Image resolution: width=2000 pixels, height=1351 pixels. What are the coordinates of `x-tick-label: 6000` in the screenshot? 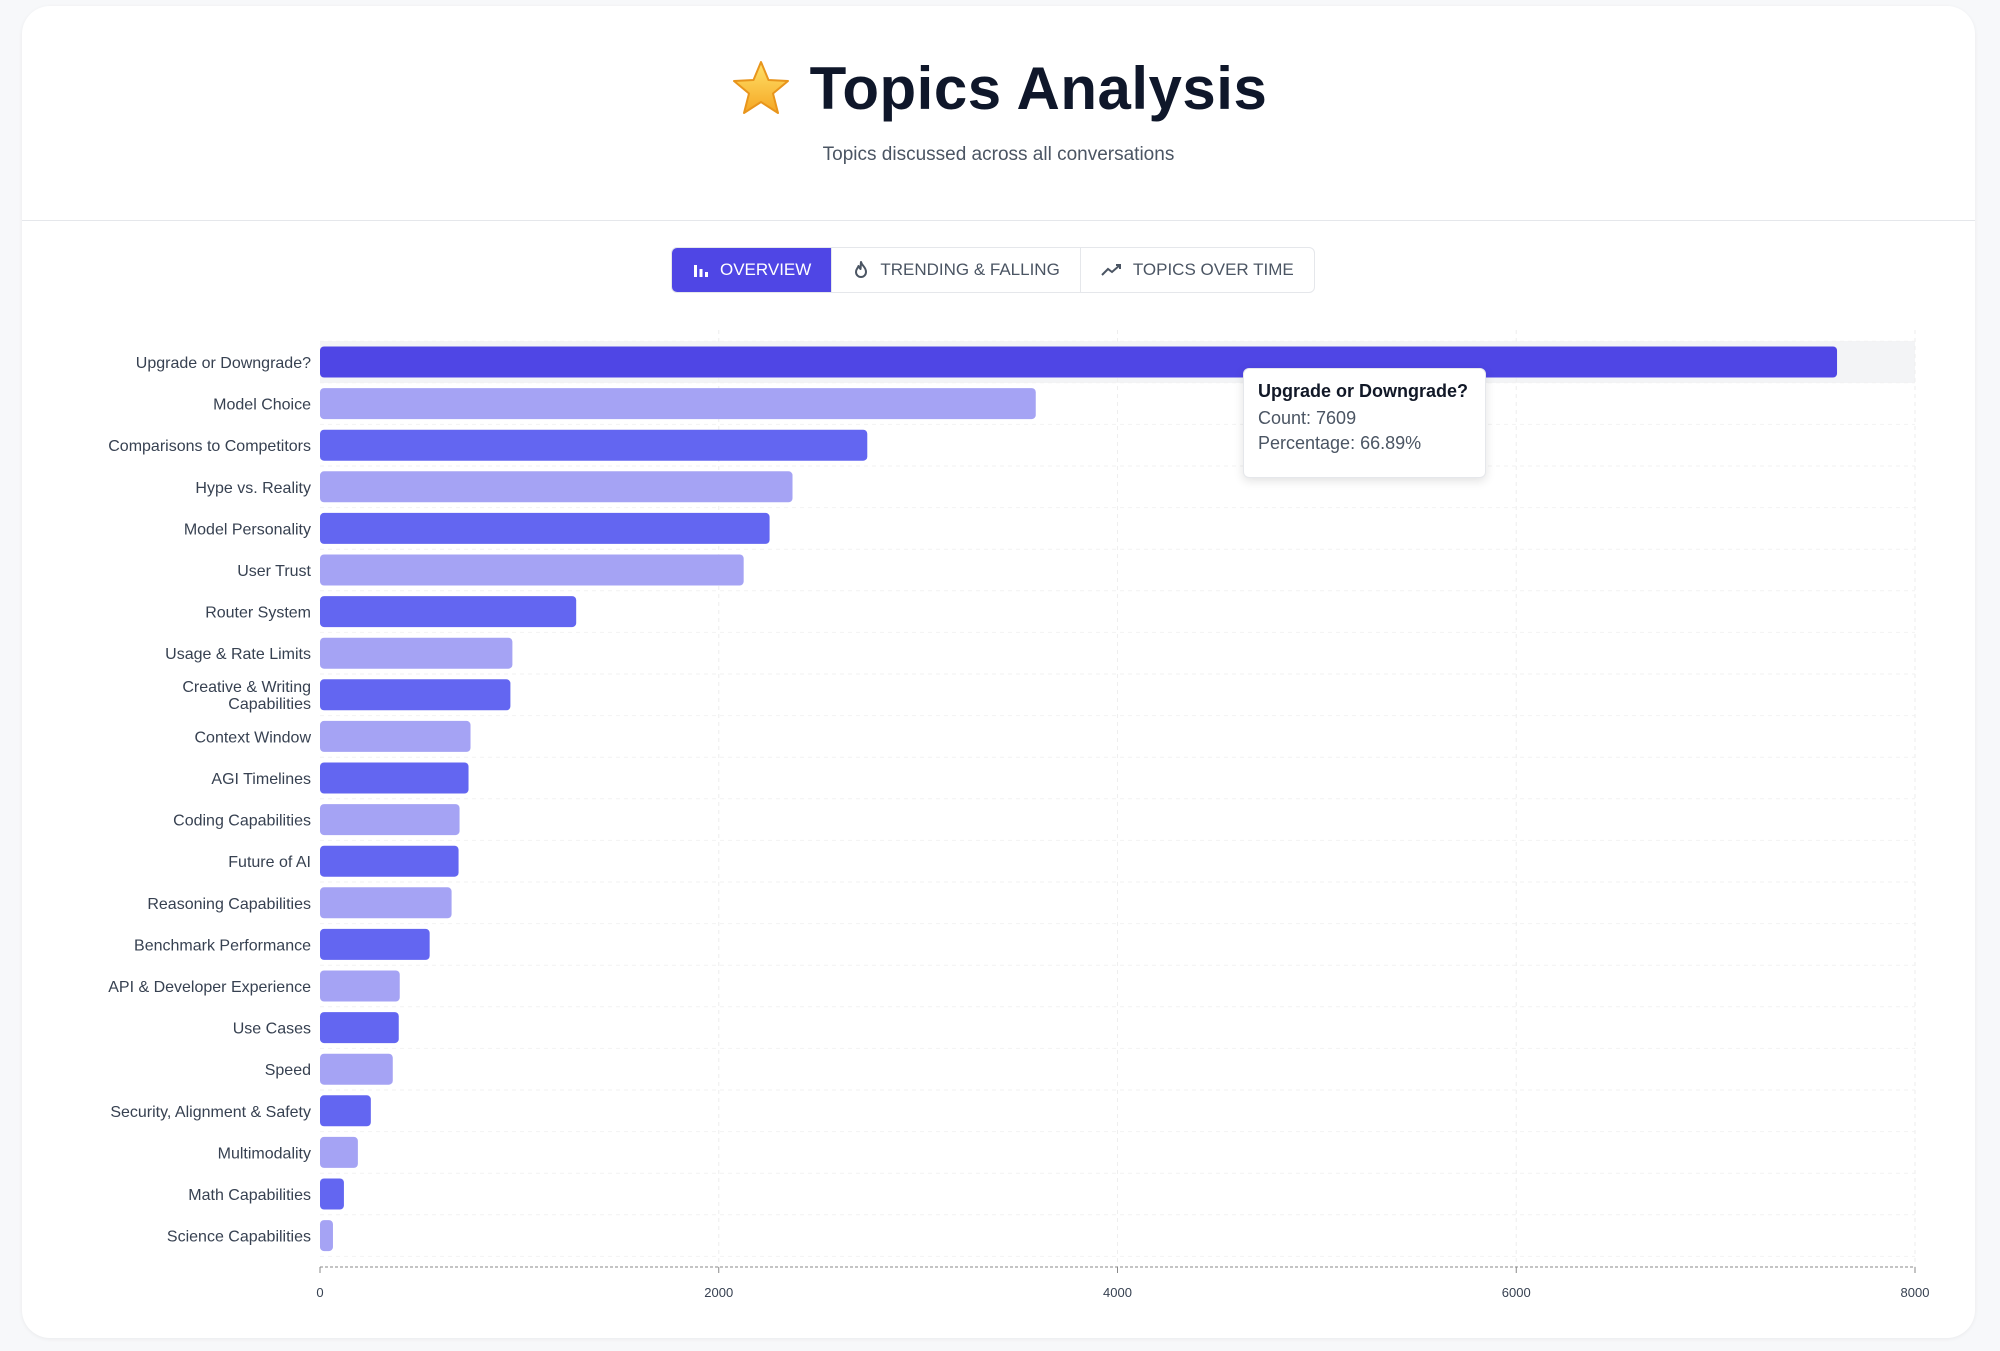 It's located at (1516, 1292).